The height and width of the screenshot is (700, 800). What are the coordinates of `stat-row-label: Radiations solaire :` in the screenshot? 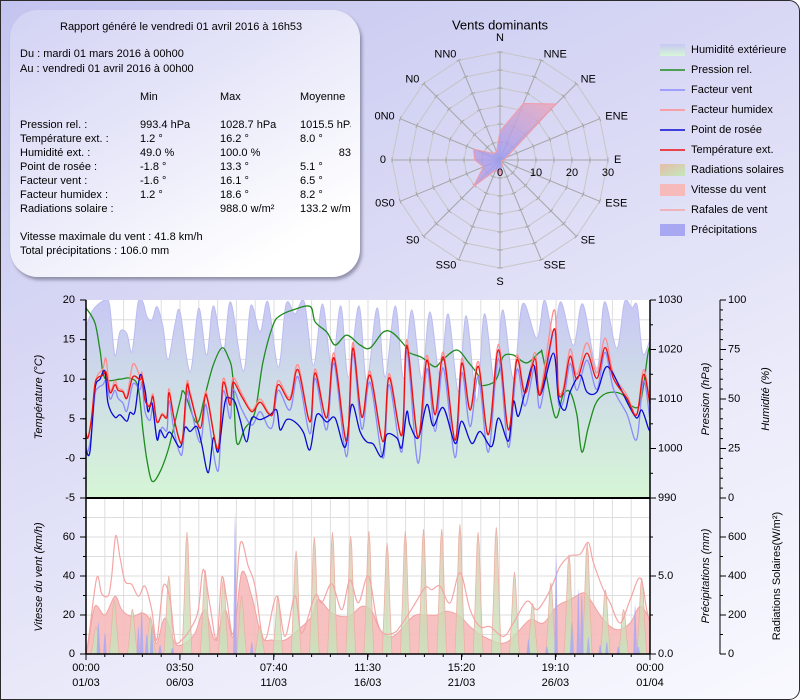 It's located at (67, 209).